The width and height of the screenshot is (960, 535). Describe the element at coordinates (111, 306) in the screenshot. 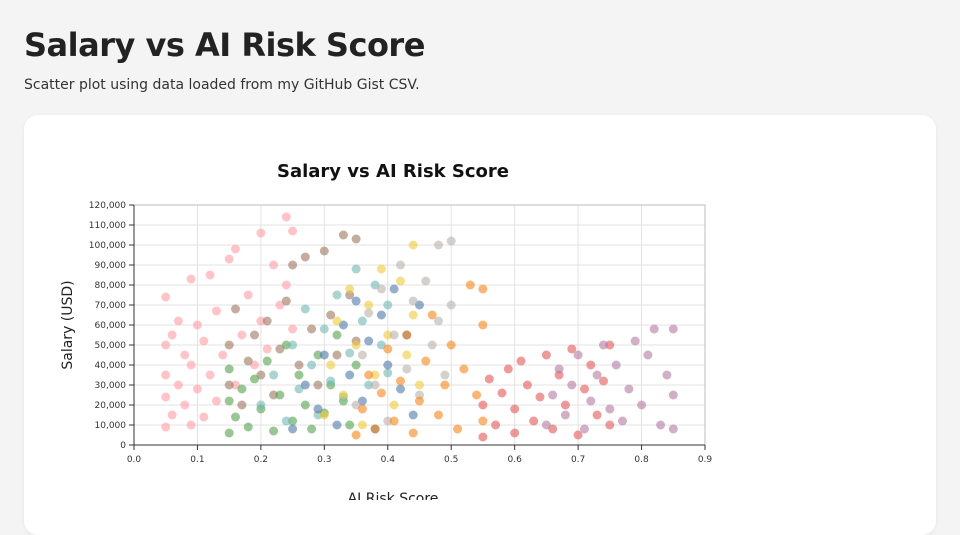

I see `y-tick-label: 70,000` at that location.